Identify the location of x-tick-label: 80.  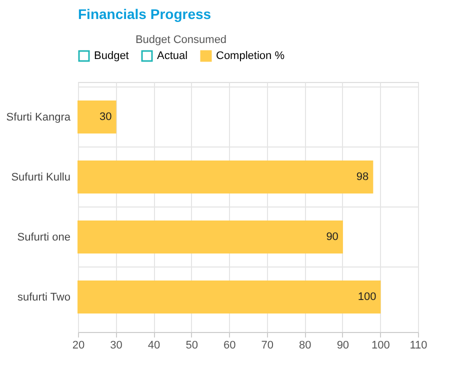
(305, 346).